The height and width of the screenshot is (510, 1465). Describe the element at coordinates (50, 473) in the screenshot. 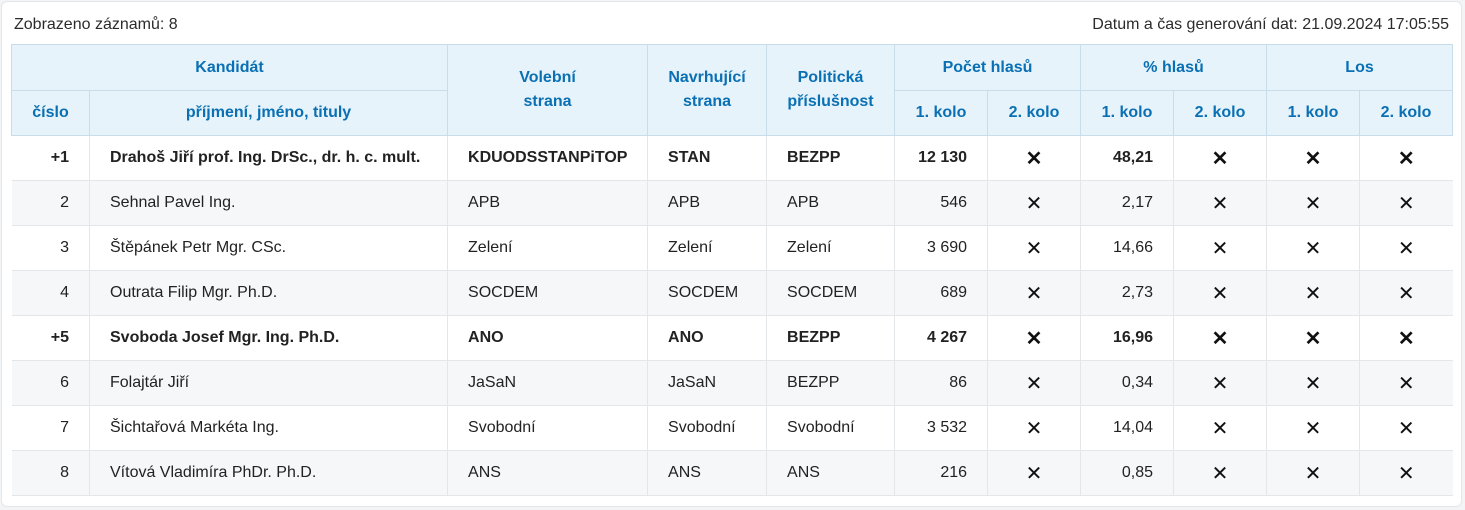

I see `candidate-number: 8` at that location.